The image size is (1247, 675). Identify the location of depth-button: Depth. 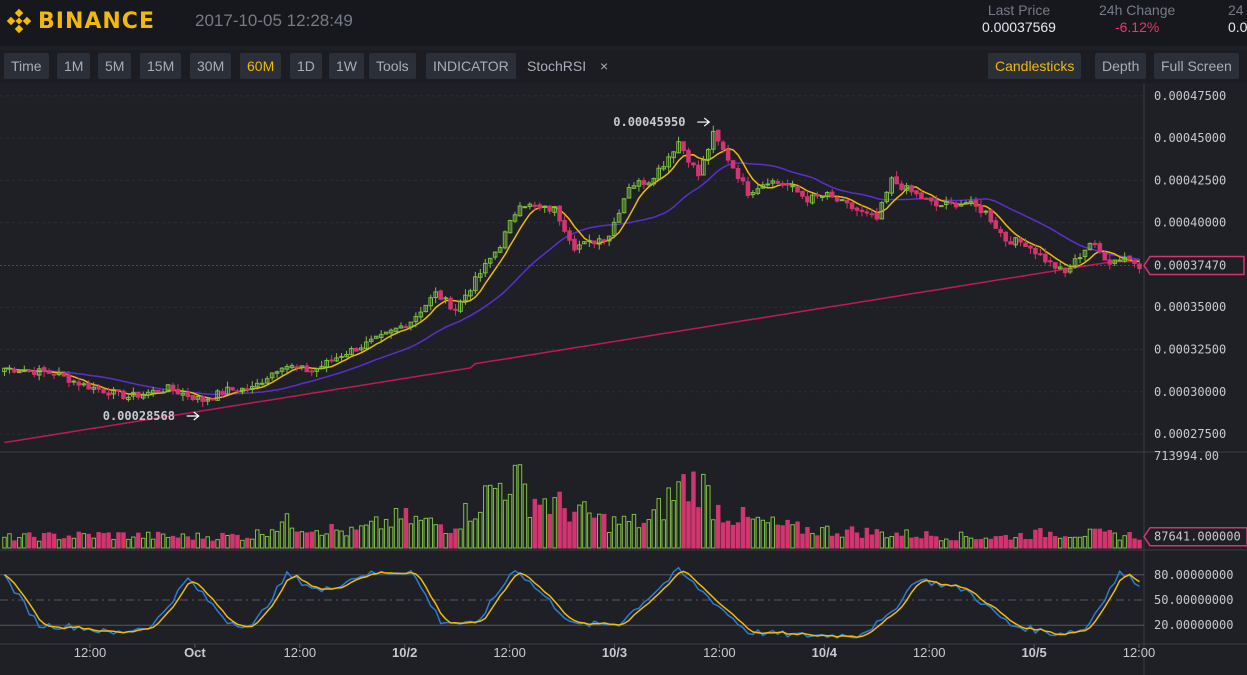
(1121, 66).